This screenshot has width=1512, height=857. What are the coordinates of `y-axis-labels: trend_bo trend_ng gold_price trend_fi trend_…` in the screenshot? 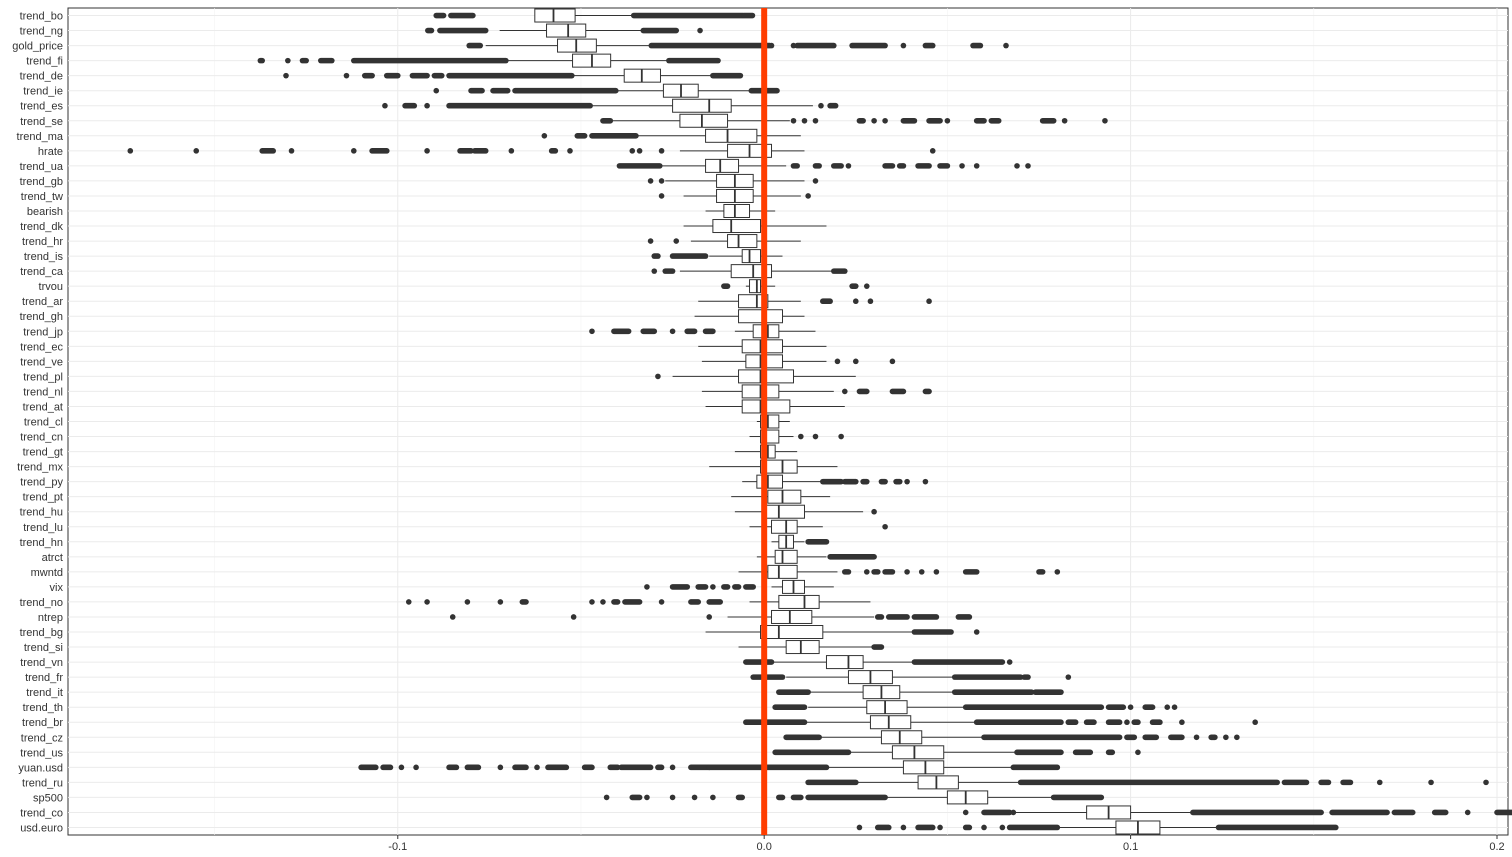 It's located at (38, 423).